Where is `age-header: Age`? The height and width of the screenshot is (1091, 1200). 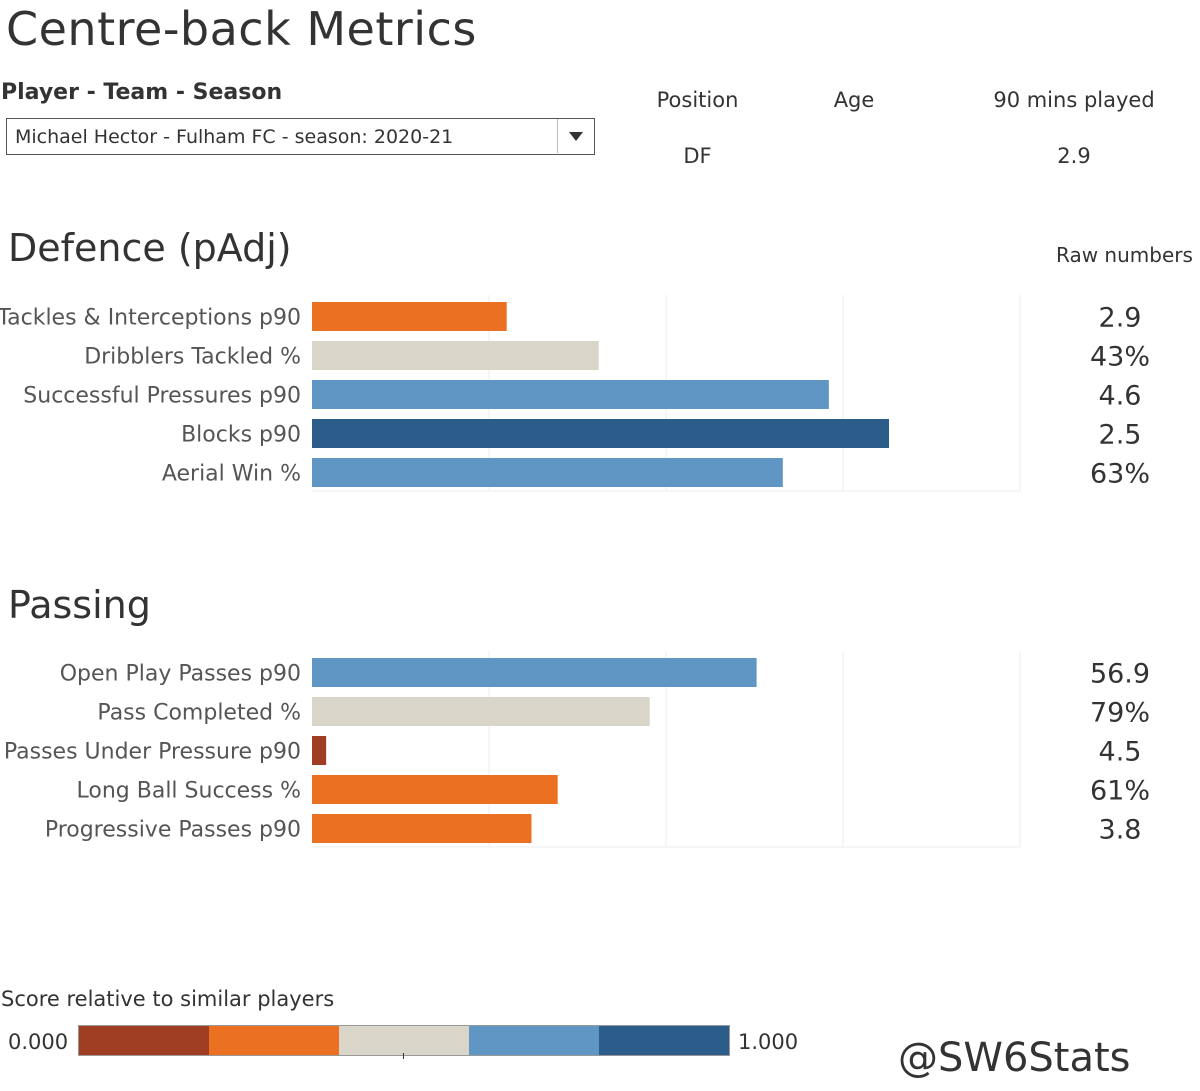
age-header: Age is located at coordinates (854, 100).